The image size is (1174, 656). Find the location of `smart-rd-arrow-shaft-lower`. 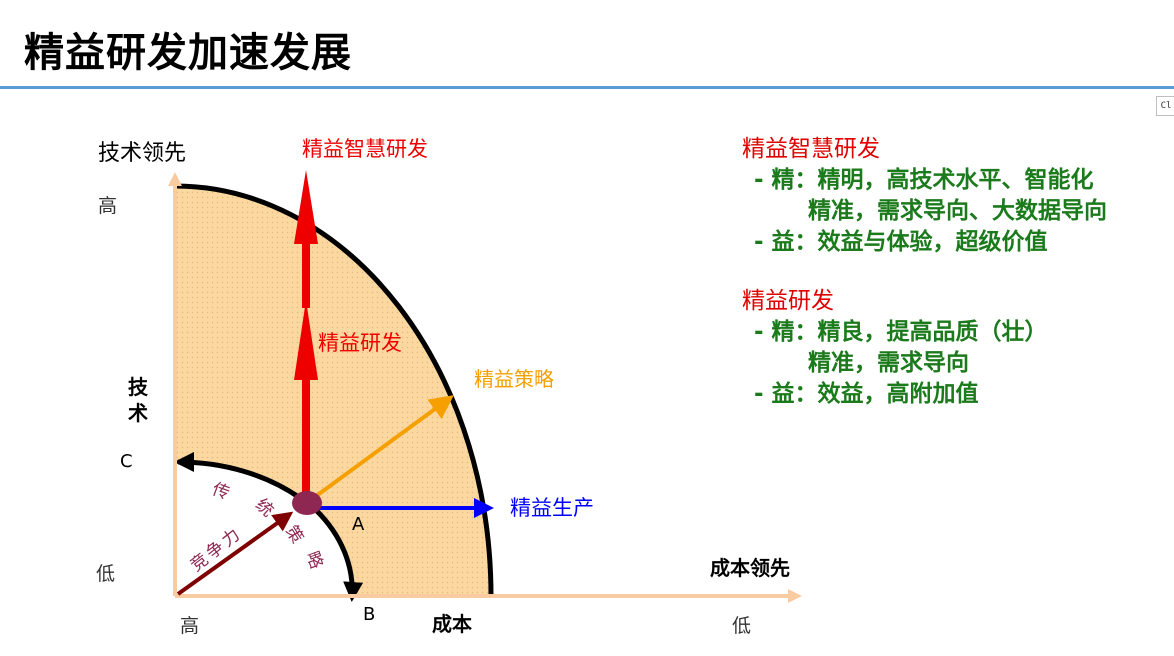

smart-rd-arrow-shaft-lower is located at coordinates (306, 432).